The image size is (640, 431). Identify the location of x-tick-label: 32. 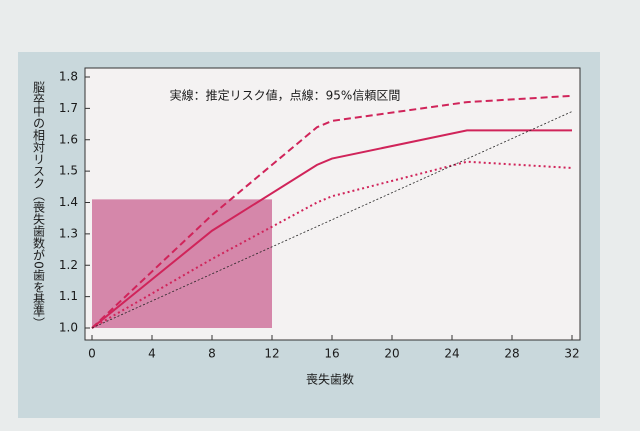
(571, 354).